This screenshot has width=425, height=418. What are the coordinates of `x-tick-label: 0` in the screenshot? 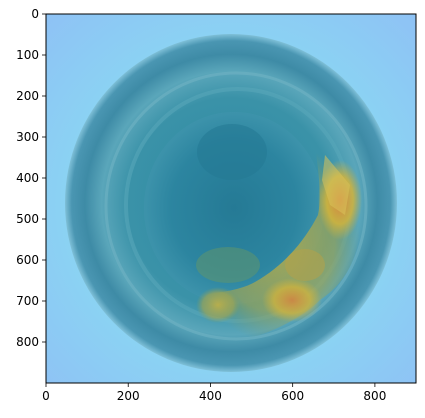 It's located at (46, 396).